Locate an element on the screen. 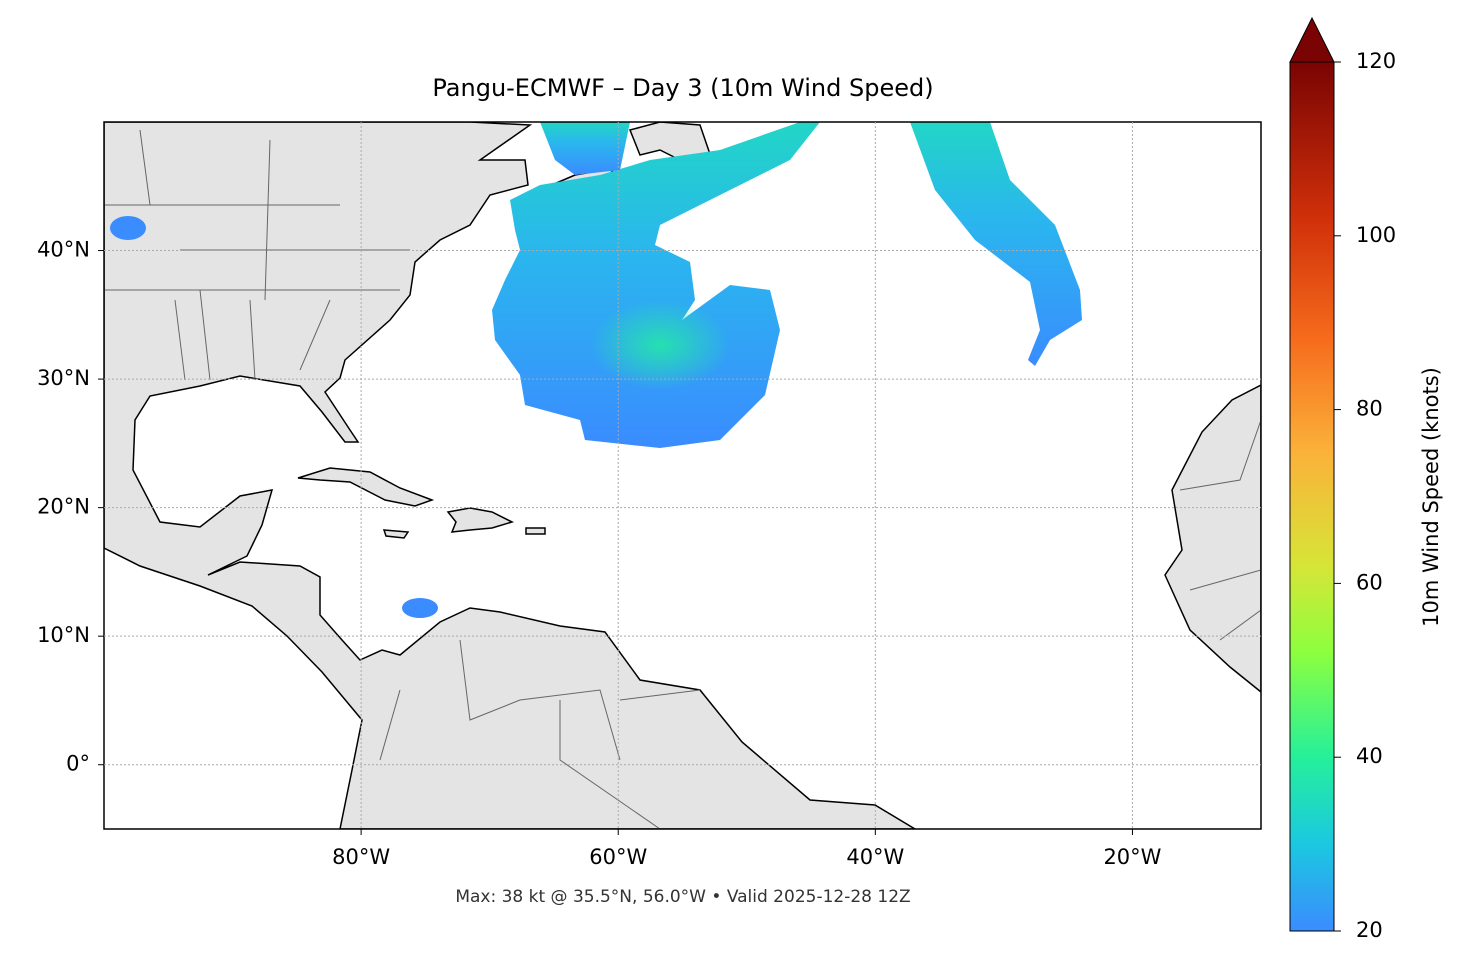  colorbar-extend is located at coordinates (1312, 39).